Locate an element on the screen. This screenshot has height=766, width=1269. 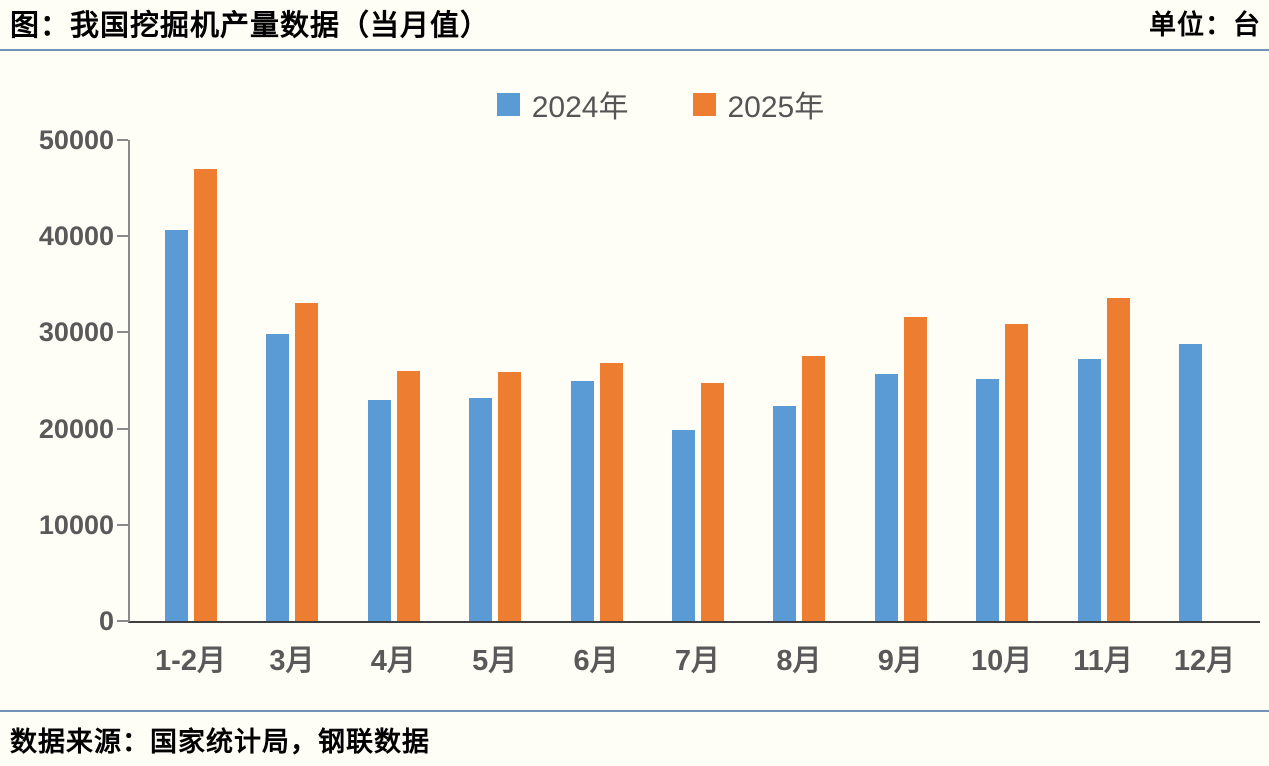
x-axis-label-10: 11月 is located at coordinates (1103, 661).